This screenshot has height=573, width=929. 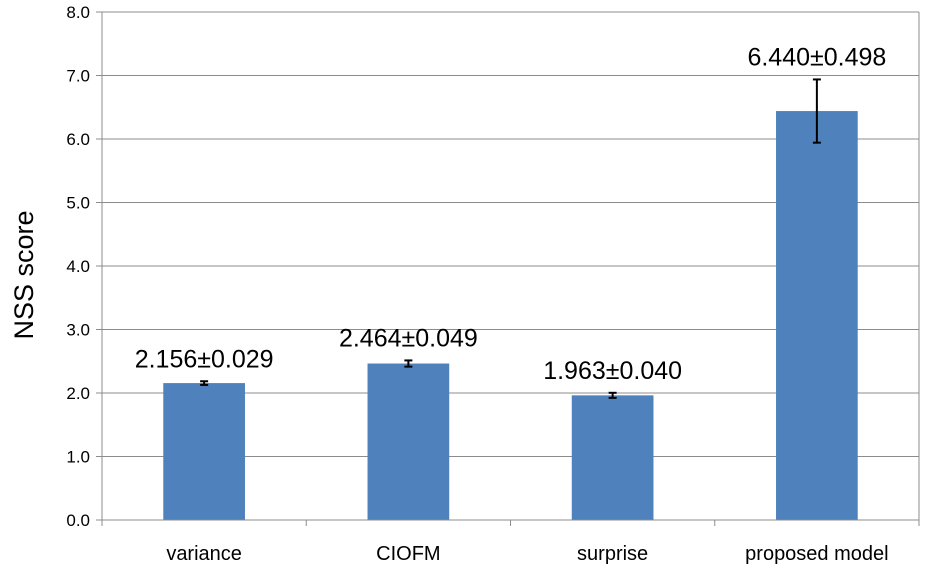 I want to click on data-label: 2.464±0.049, so click(x=408, y=338).